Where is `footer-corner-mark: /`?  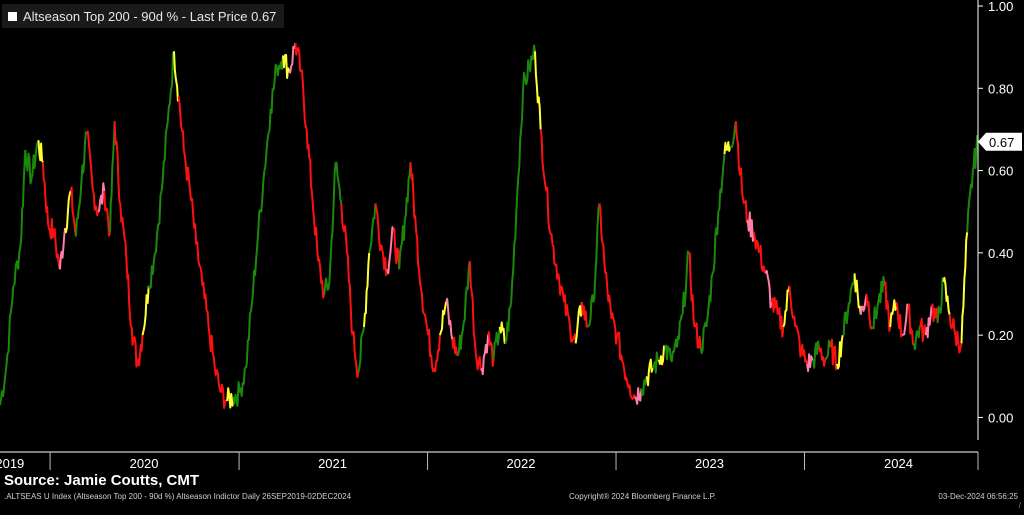
footer-corner-mark: / is located at coordinates (1019, 505).